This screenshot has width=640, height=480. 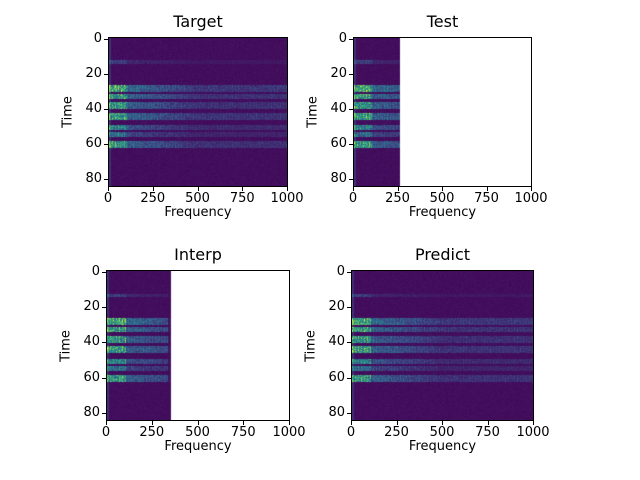 I want to click on axes-predict, so click(x=442, y=345).